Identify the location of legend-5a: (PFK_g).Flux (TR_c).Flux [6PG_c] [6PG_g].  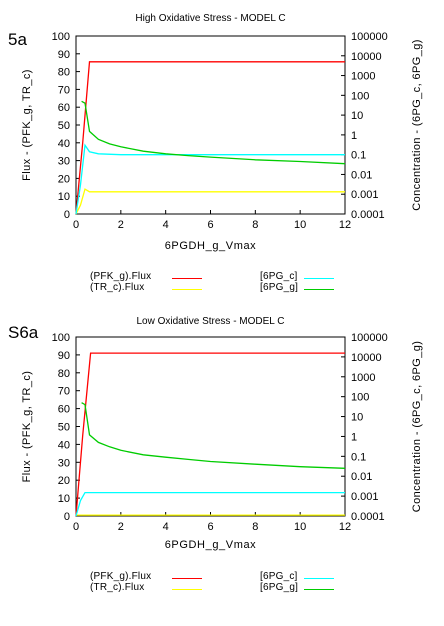
(222, 291).